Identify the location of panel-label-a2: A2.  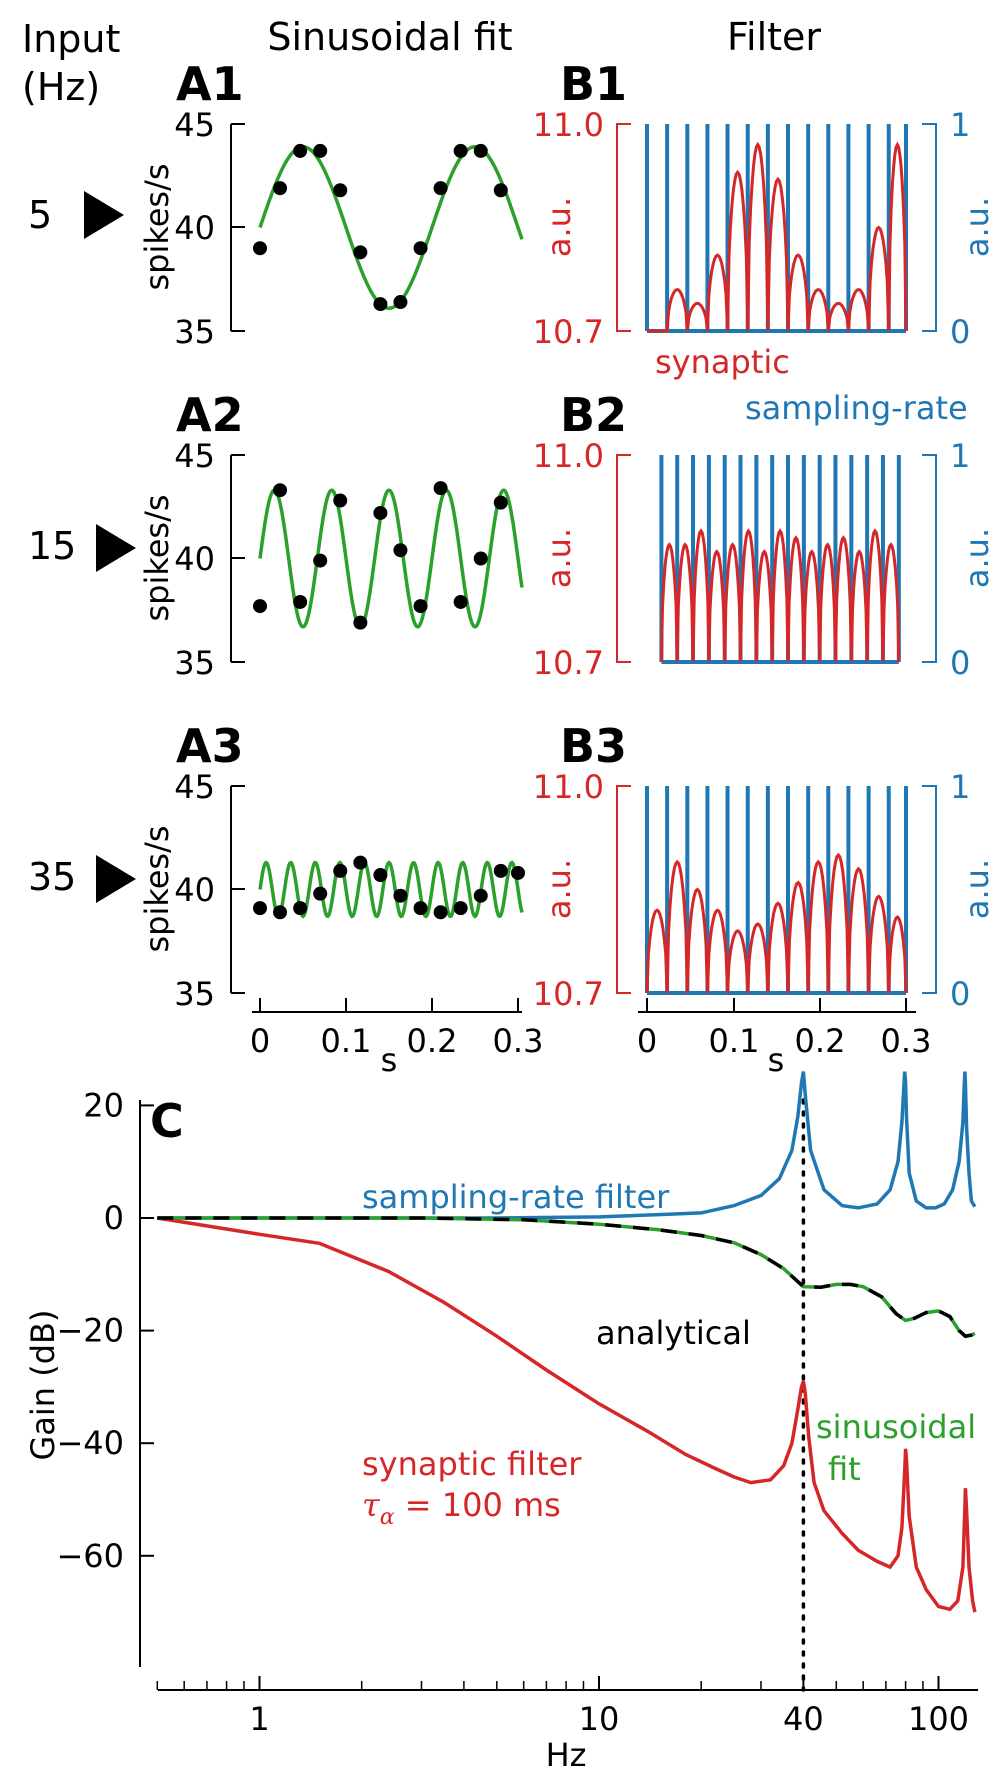
(210, 415).